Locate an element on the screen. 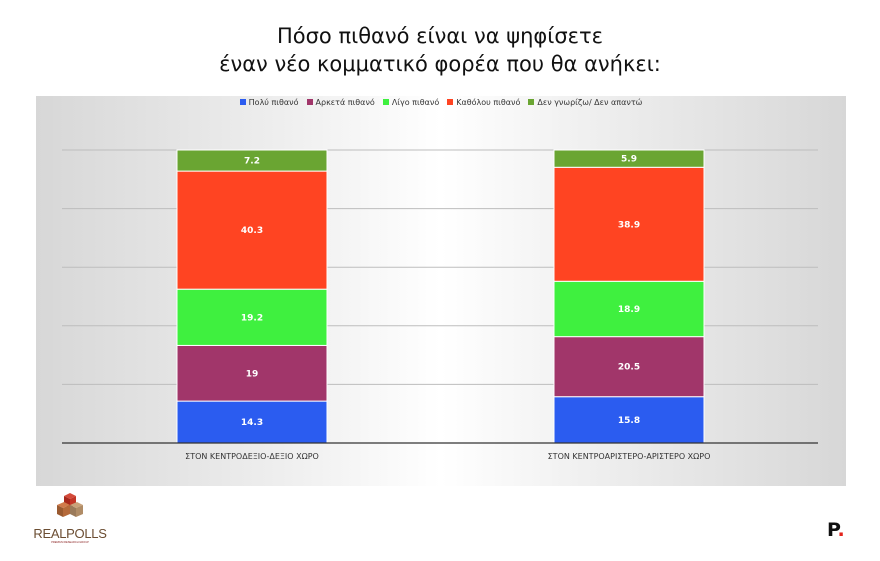 The width and height of the screenshot is (880, 561). x-tick-label: ΣΤΟΝ ΚΕΝΤΡΟΑΡΙΣΤΕΡΟ-ΑΡΙΣΤΕΡΟ ΧΩΡΟ is located at coordinates (629, 456).